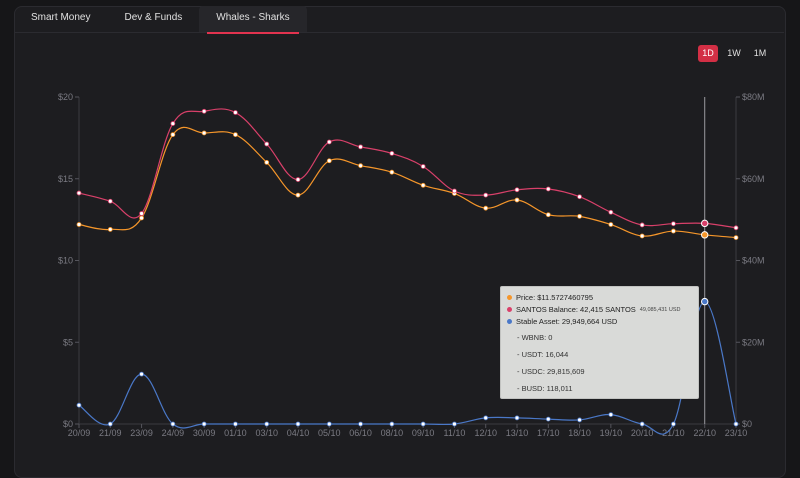 Image resolution: width=800 pixels, height=478 pixels. Describe the element at coordinates (753, 342) in the screenshot. I see `right-axis-tick-label: $20M` at that location.